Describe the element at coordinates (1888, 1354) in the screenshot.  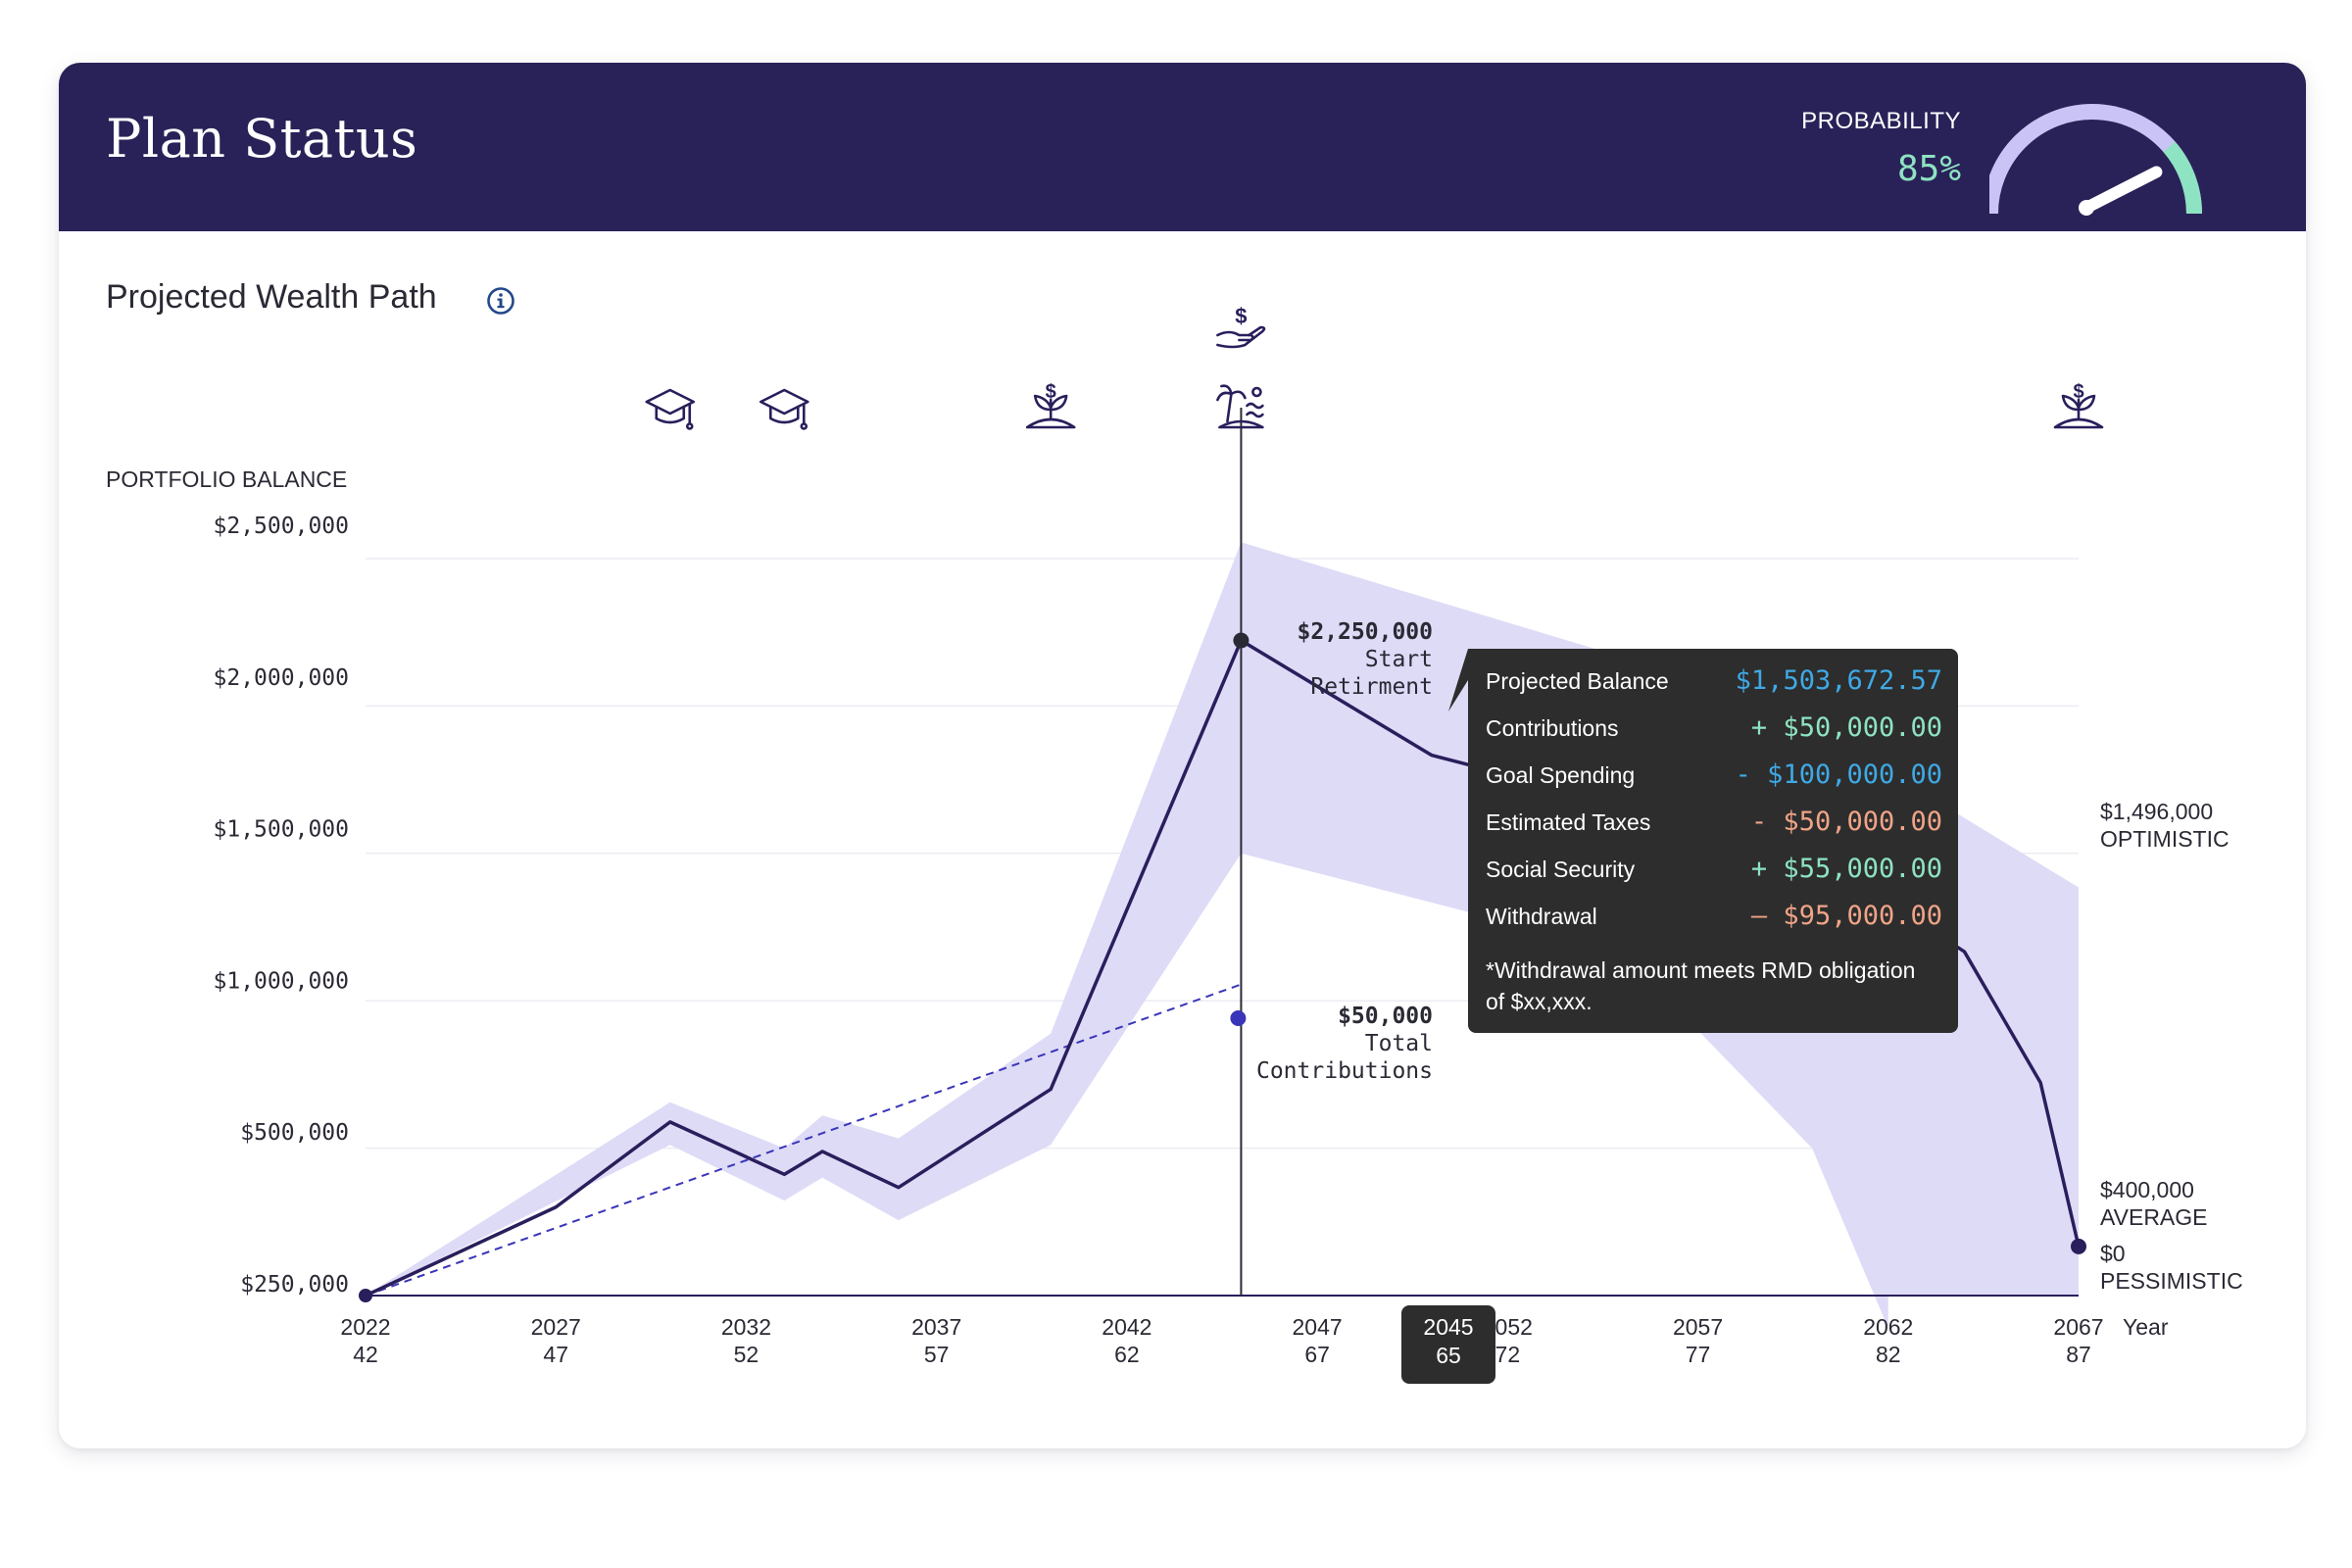
I see `x-tick-age: 82` at that location.